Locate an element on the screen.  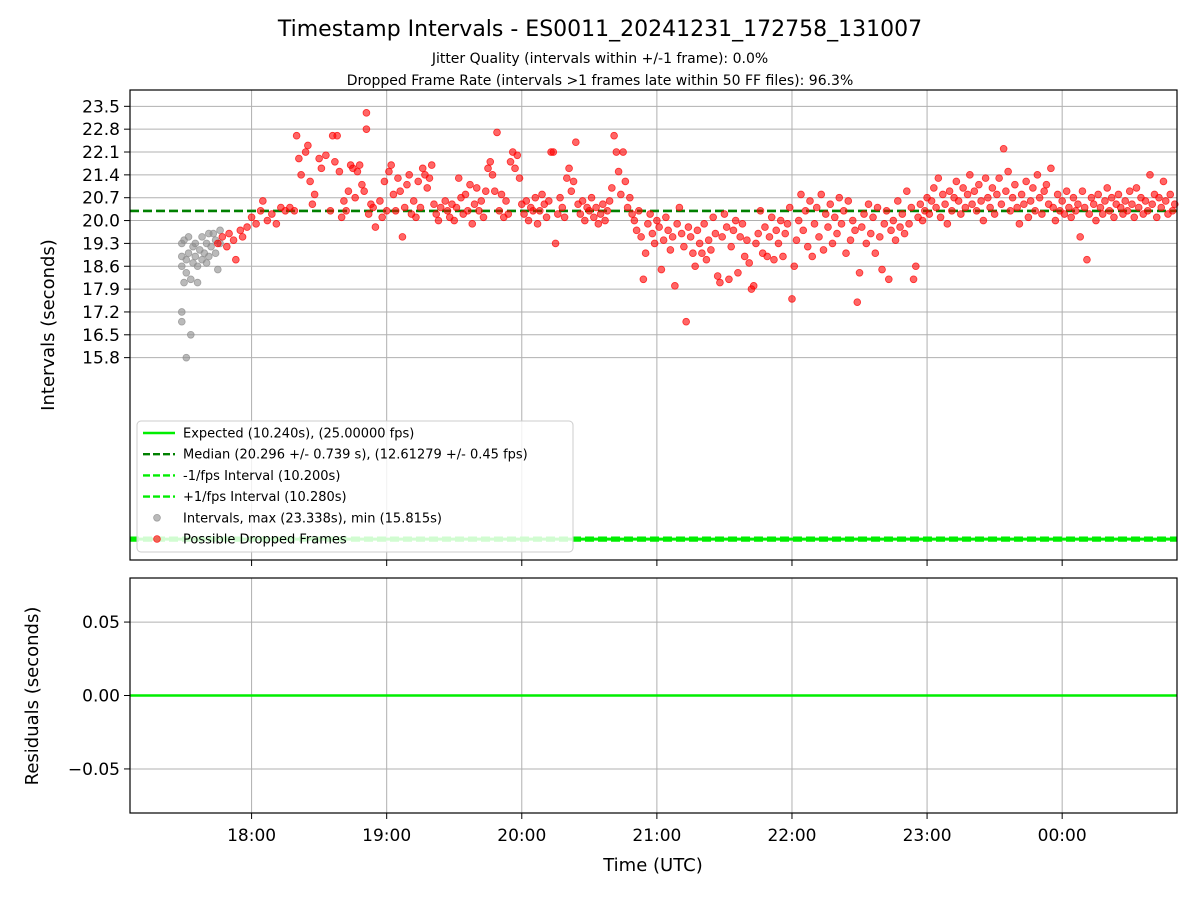
legend-entry-label: Expected (10.240s), (25.00000 fps) is located at coordinates (298, 434).